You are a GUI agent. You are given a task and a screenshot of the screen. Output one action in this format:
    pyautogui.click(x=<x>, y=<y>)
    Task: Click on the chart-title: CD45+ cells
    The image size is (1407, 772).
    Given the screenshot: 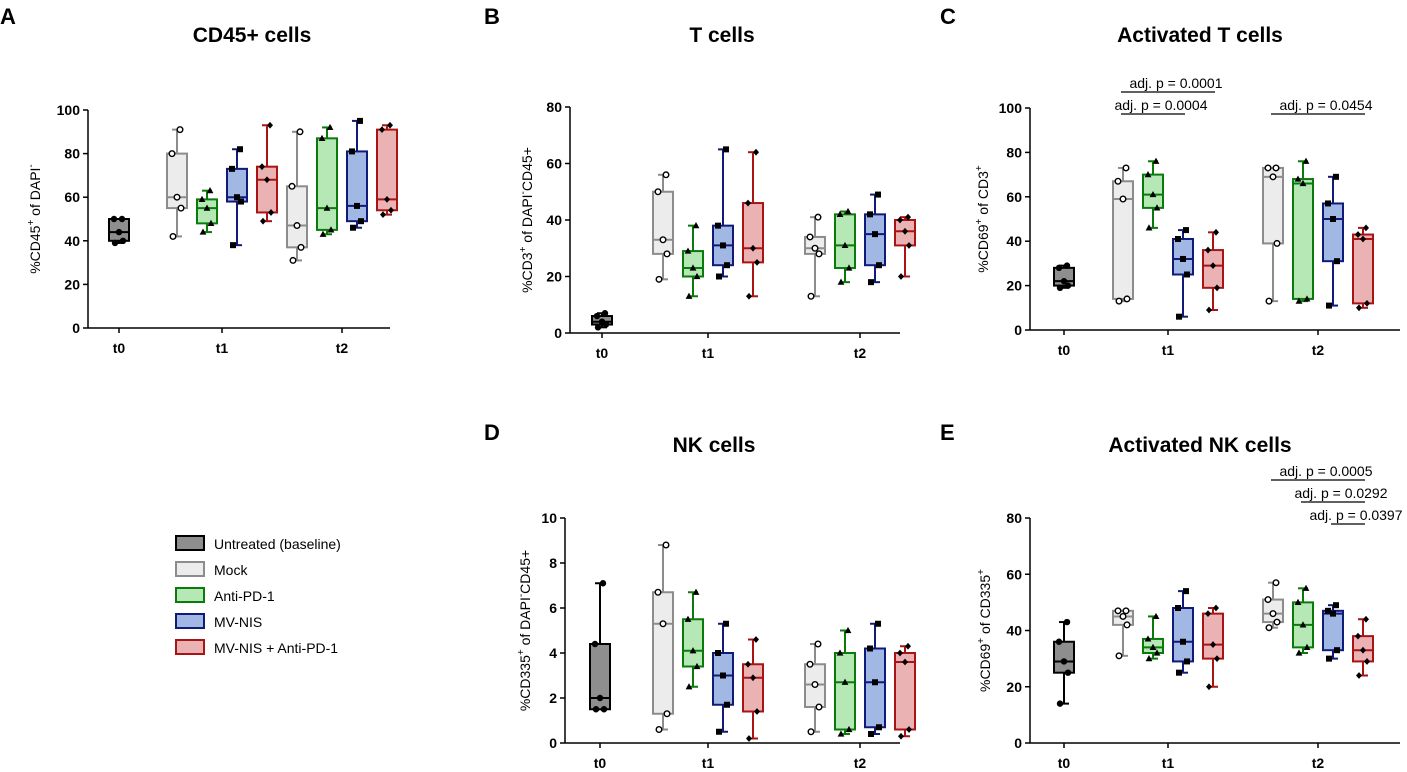 What is the action you would take?
    pyautogui.click(x=252, y=35)
    